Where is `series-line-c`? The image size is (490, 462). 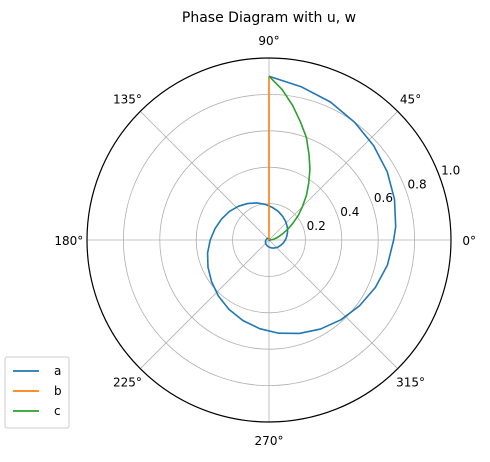 series-line-c is located at coordinates (289, 158).